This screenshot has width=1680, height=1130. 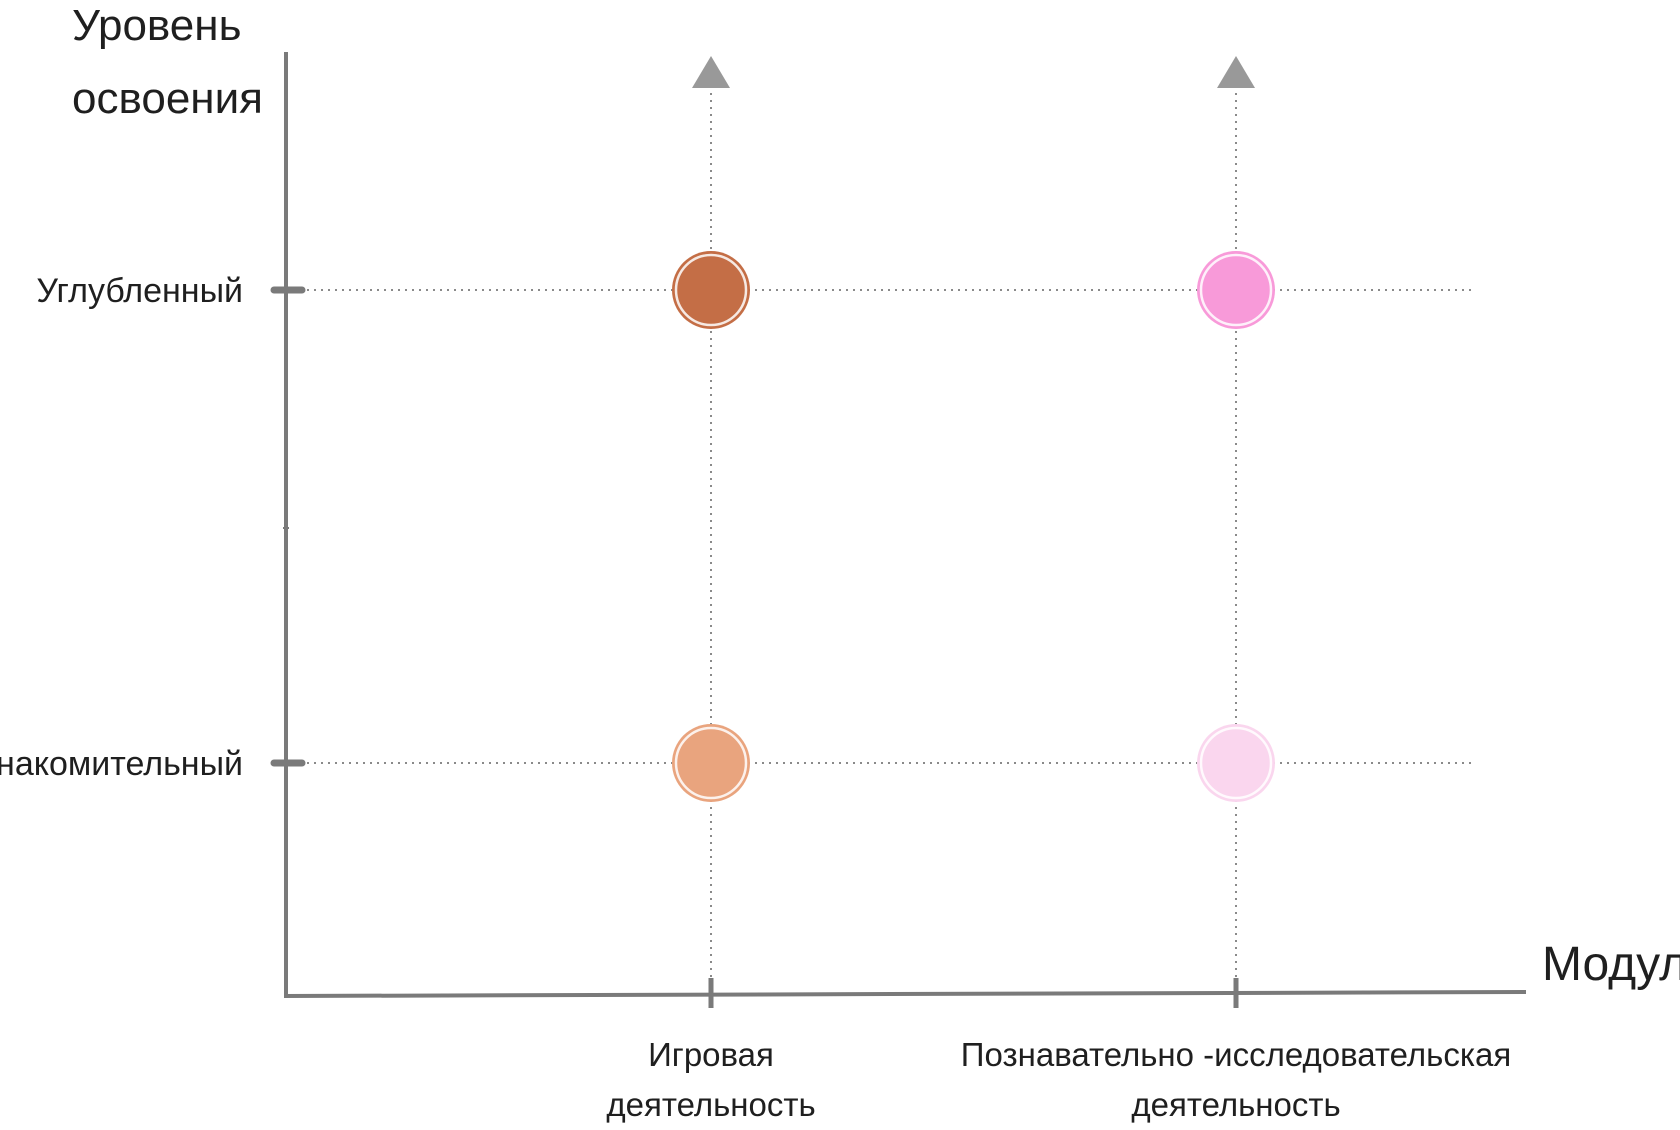 What do you see at coordinates (167, 98) in the screenshot?
I see `y-axis-title-line-2: освоения` at bounding box center [167, 98].